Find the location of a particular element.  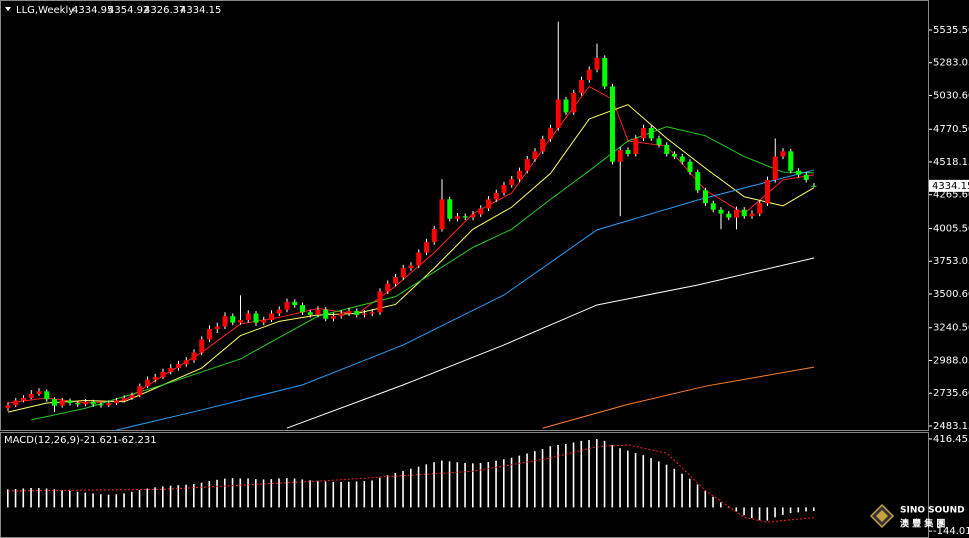

y-tick-label: -144.012 is located at coordinates (951, 531).